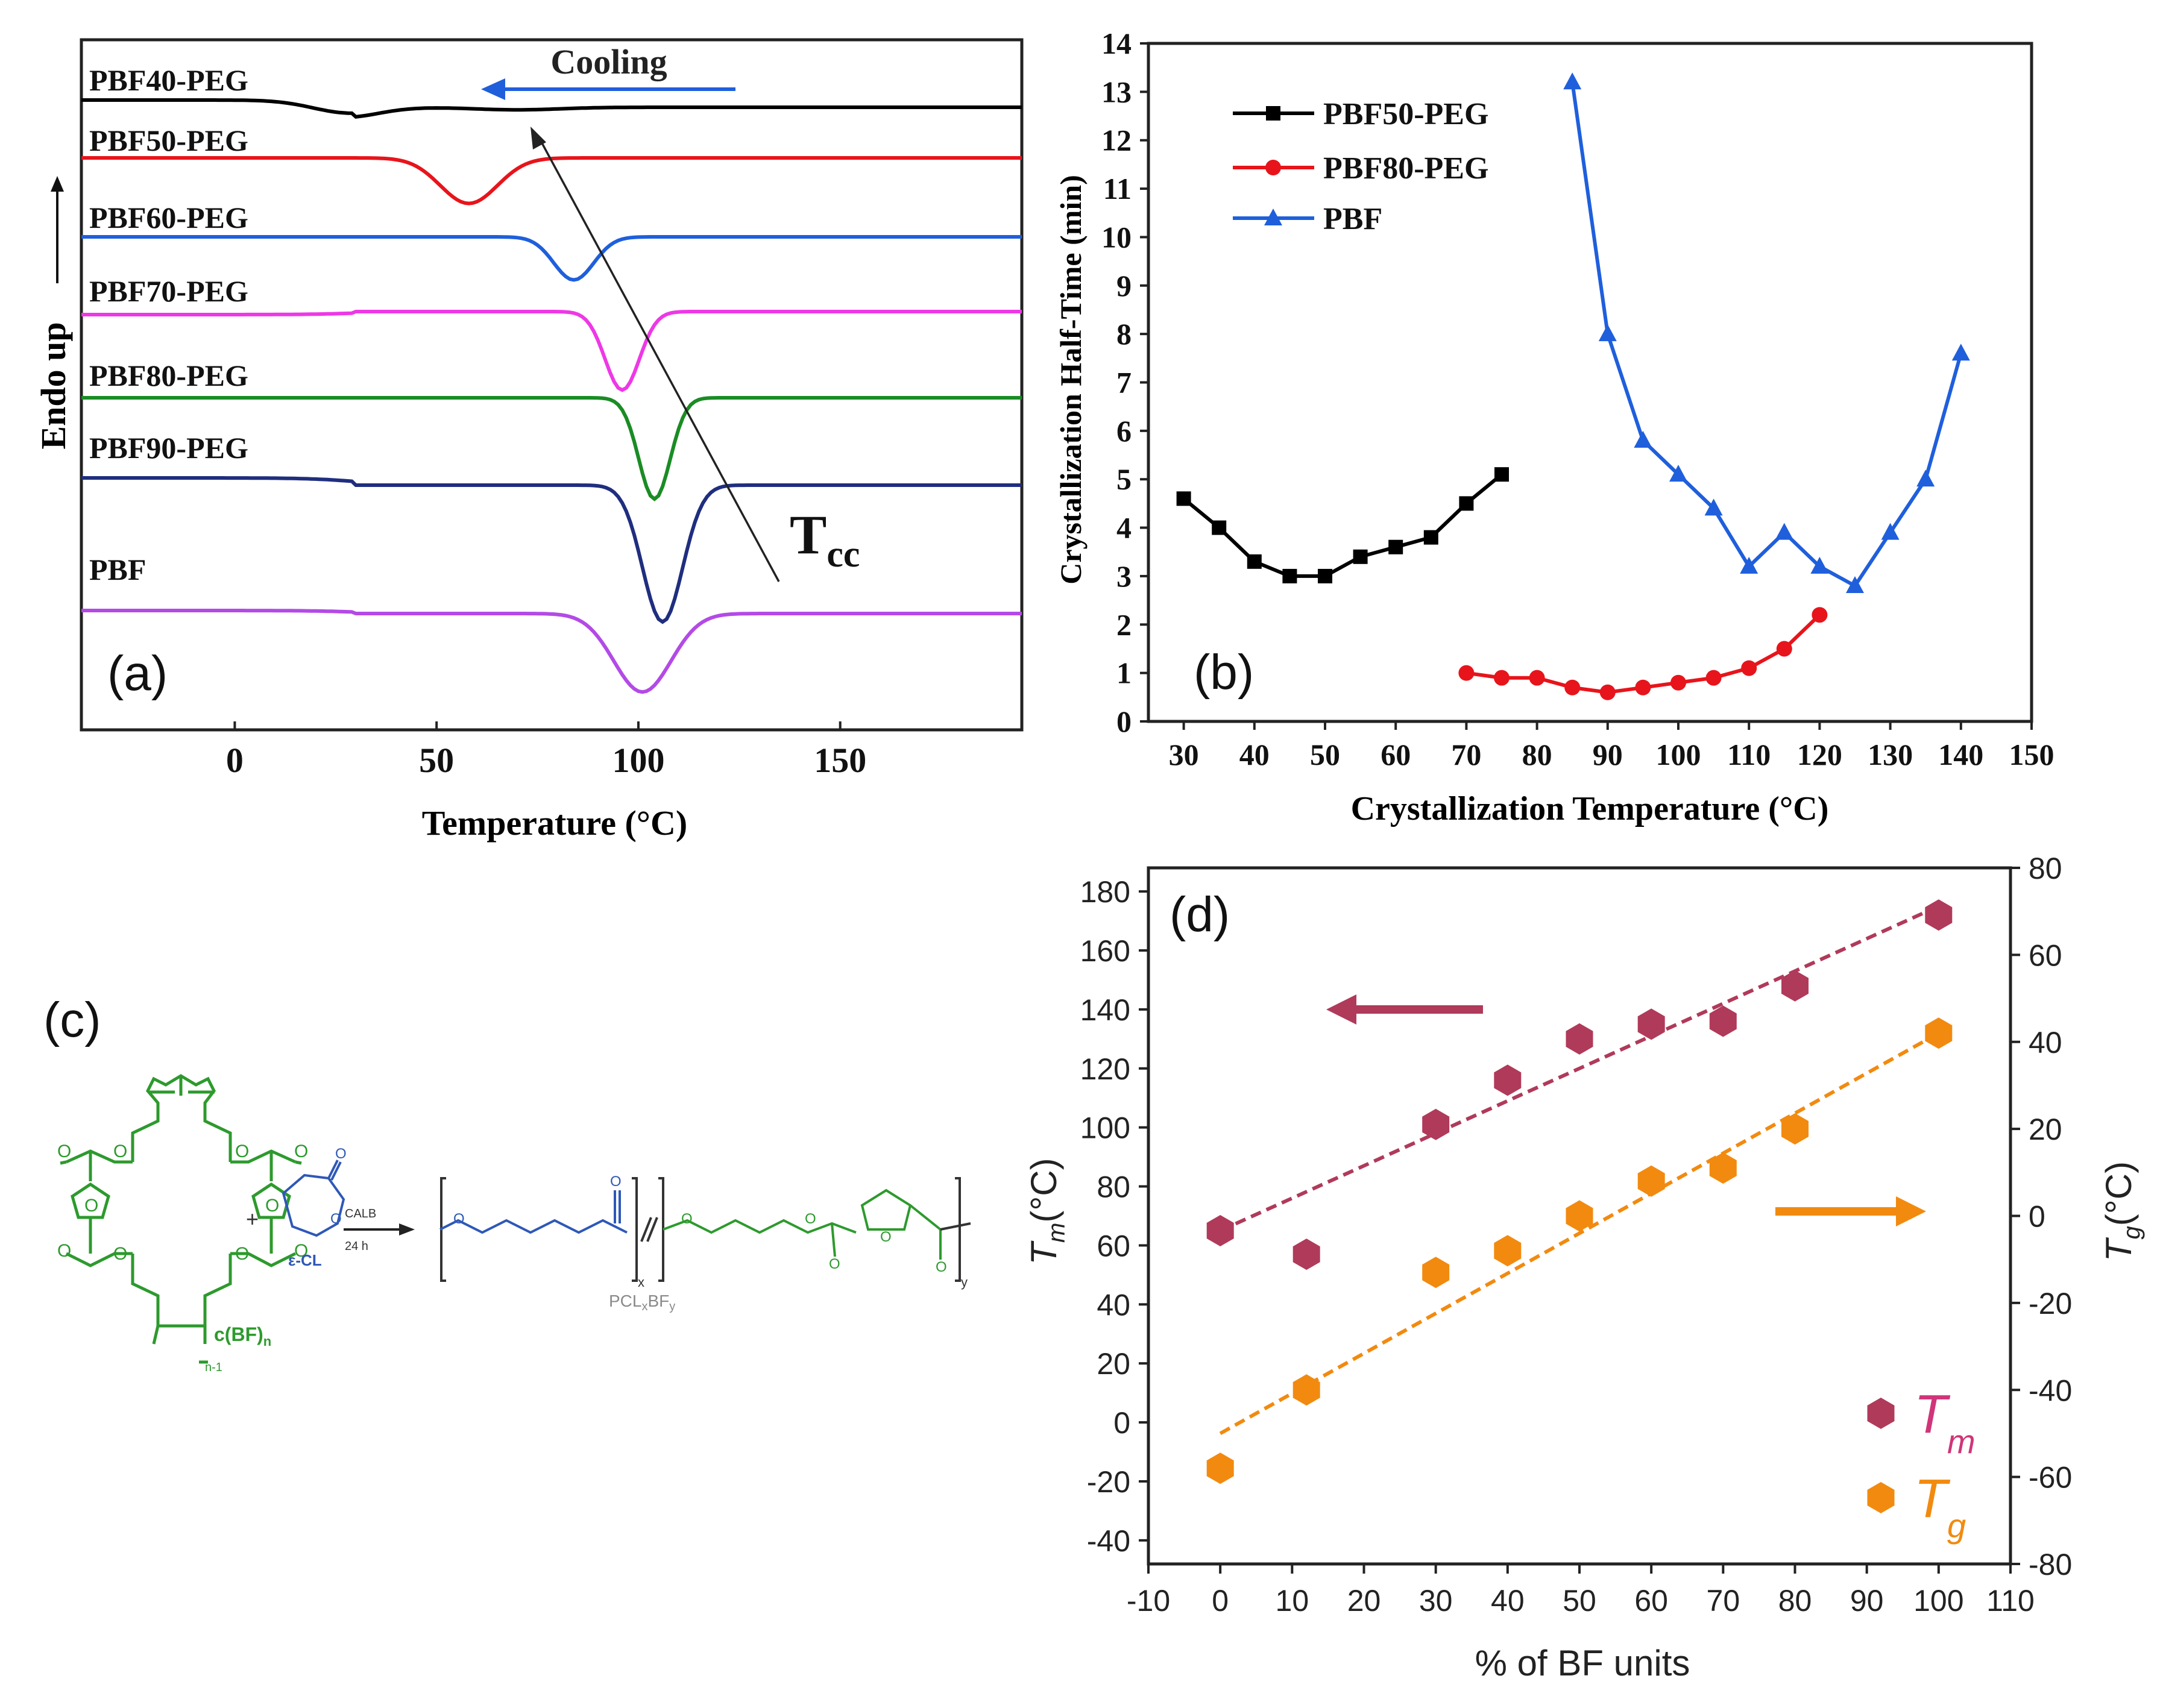 Image resolution: width=2163 pixels, height=1708 pixels. I want to click on panel-b-y-axis-label: Crystallization Half-Time (min), so click(1071, 380).